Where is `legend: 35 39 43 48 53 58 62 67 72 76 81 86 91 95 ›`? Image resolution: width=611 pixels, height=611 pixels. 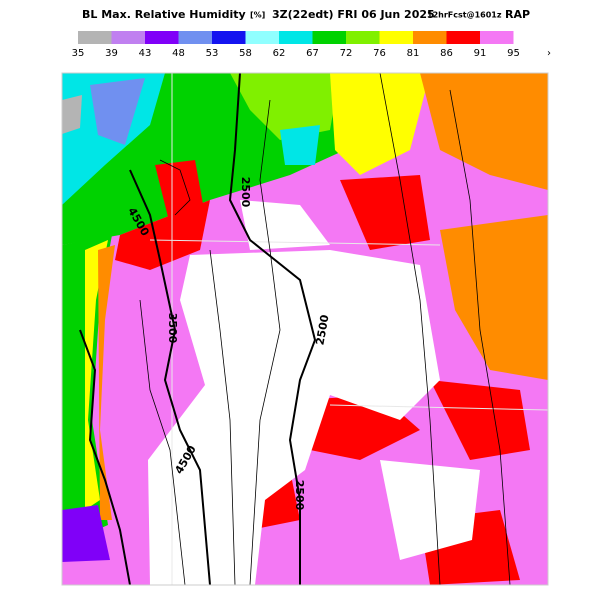
legend: 35 39 43 48 53 58 62 67 72 76 81 86 91 95 › is located at coordinates (311, 45).